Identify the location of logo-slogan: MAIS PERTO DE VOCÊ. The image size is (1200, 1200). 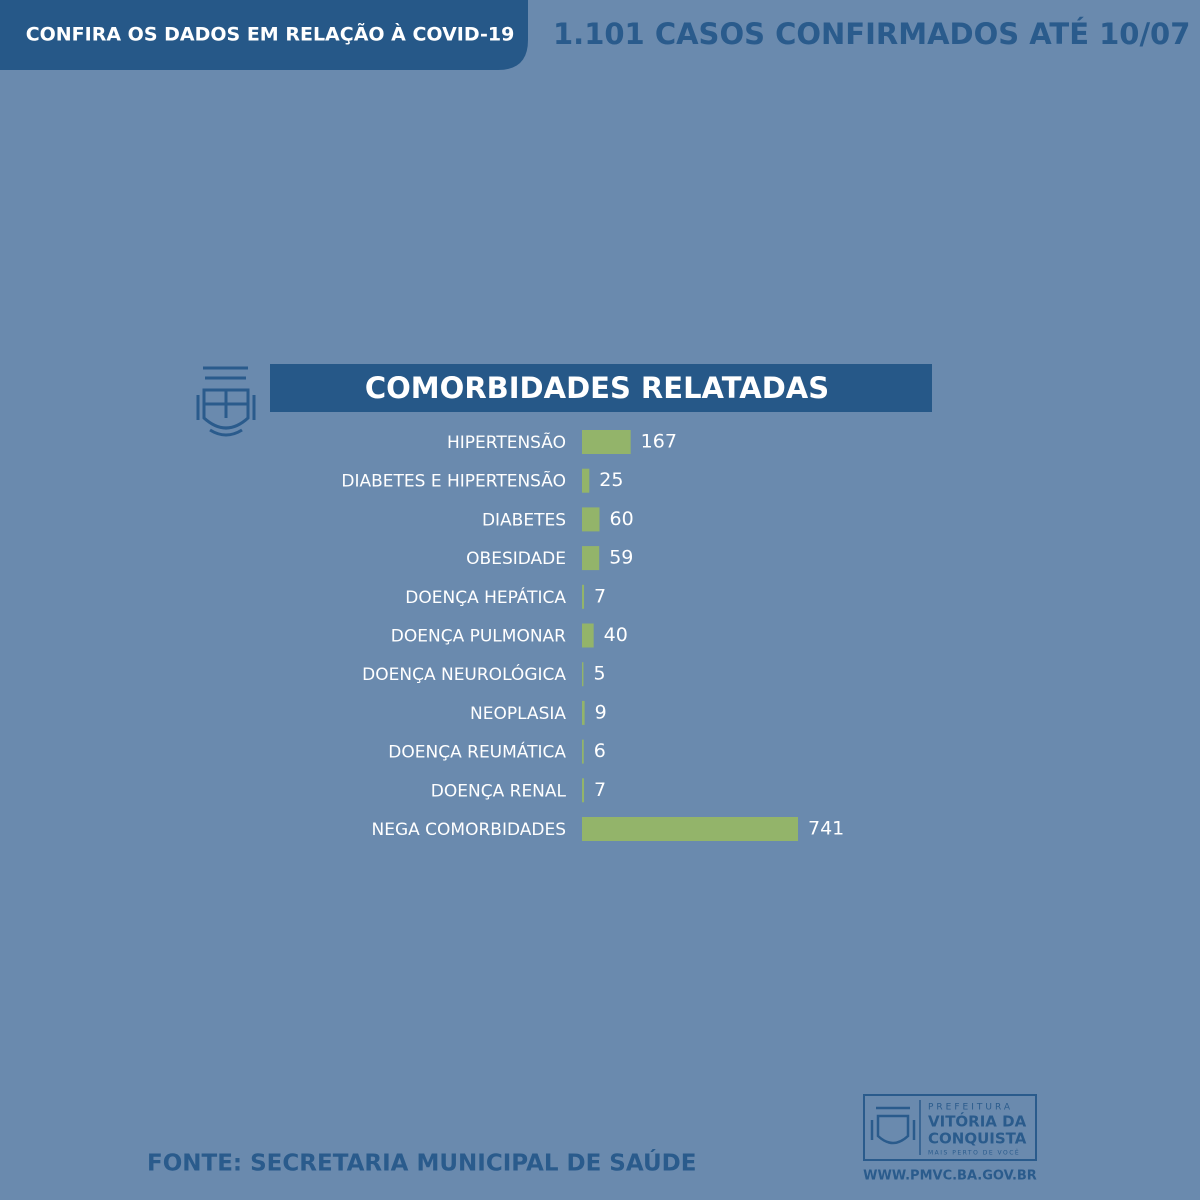
(974, 1153).